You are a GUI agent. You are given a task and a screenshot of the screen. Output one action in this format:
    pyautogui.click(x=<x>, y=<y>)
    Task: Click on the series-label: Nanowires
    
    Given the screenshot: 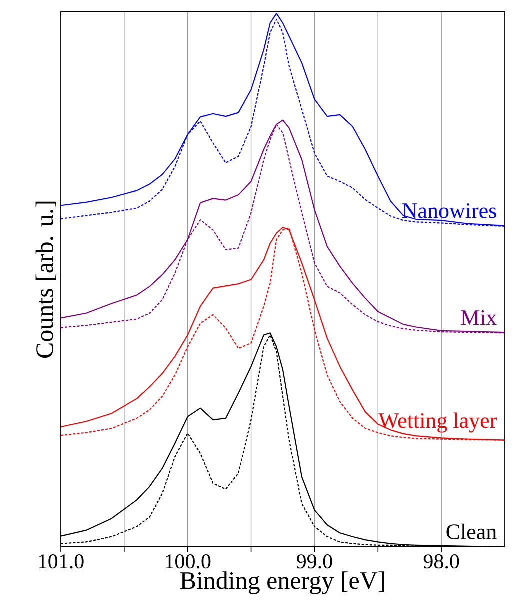 What is the action you would take?
    pyautogui.click(x=449, y=211)
    